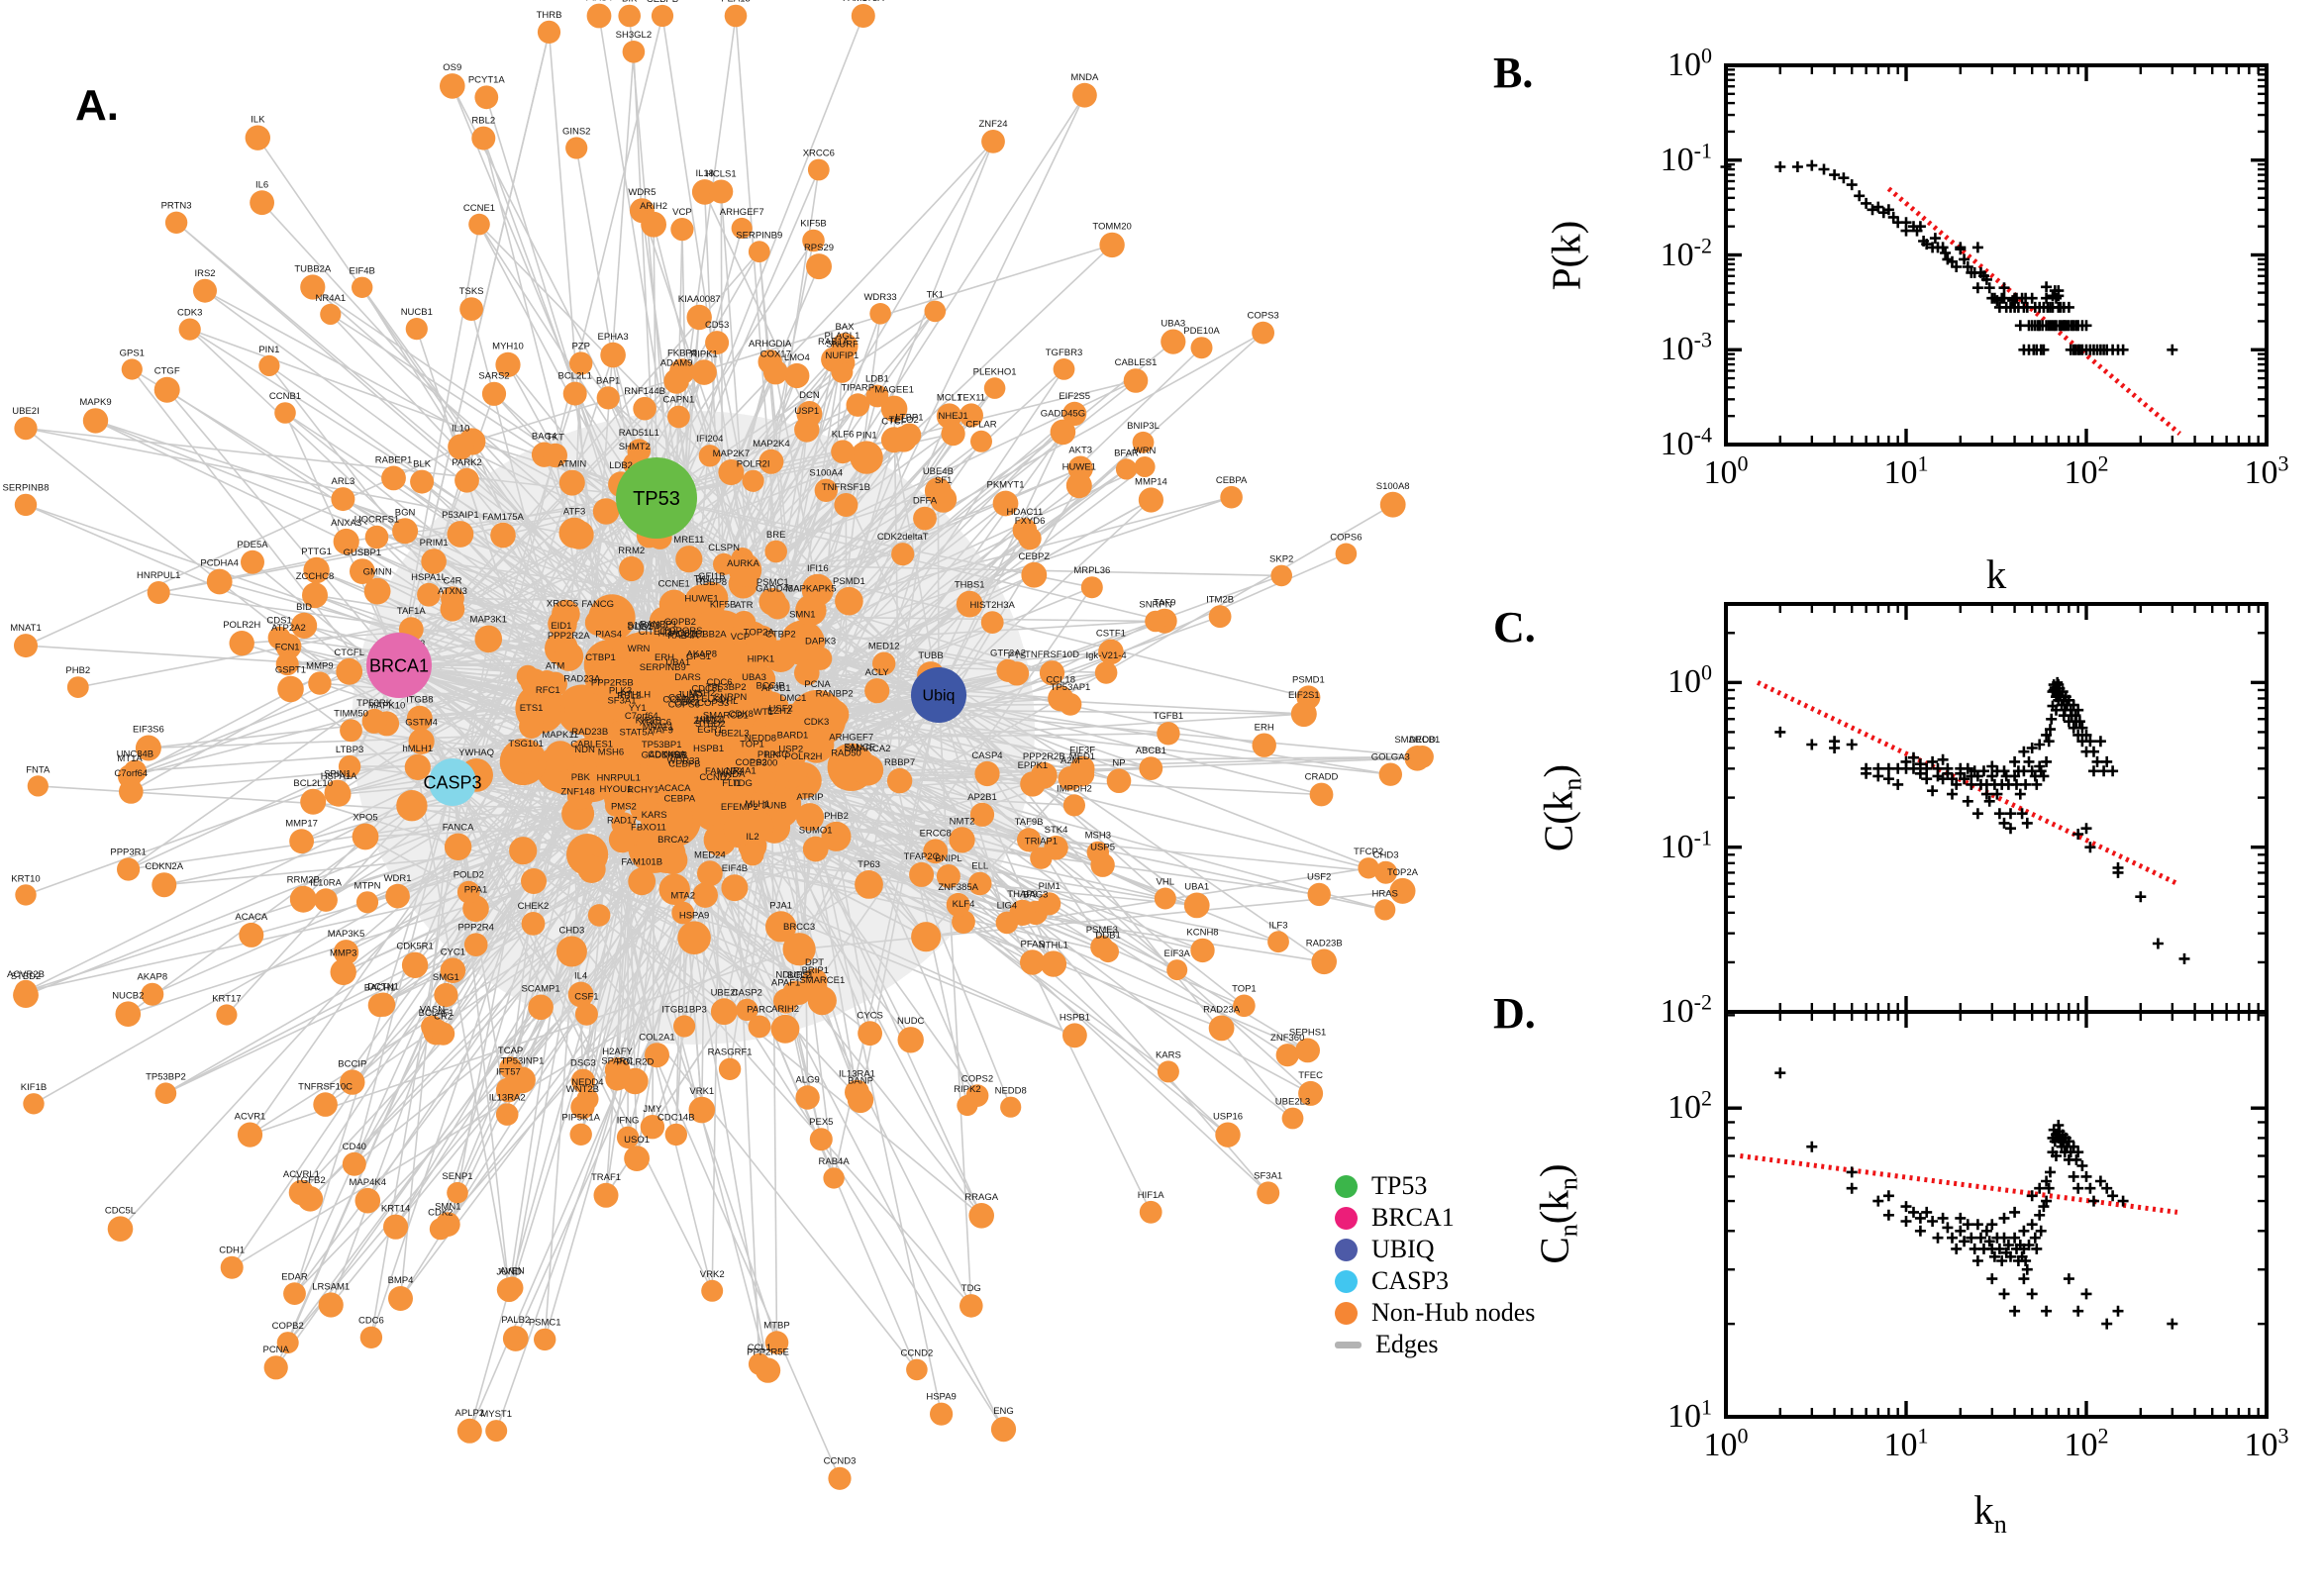 The width and height of the screenshot is (2323, 1596). Describe the element at coordinates (1034, 556) in the screenshot. I see `network-node-label: CEBPZ` at that location.